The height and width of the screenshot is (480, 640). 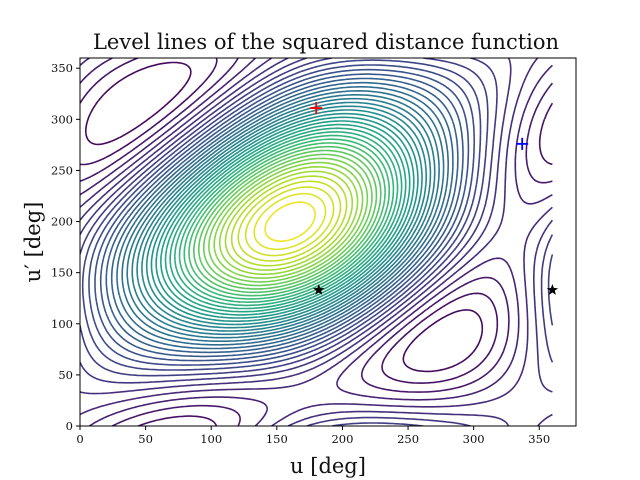 I want to click on x-axis-ticks: 0 50 100 150 200 250 300 350, so click(x=313, y=436).